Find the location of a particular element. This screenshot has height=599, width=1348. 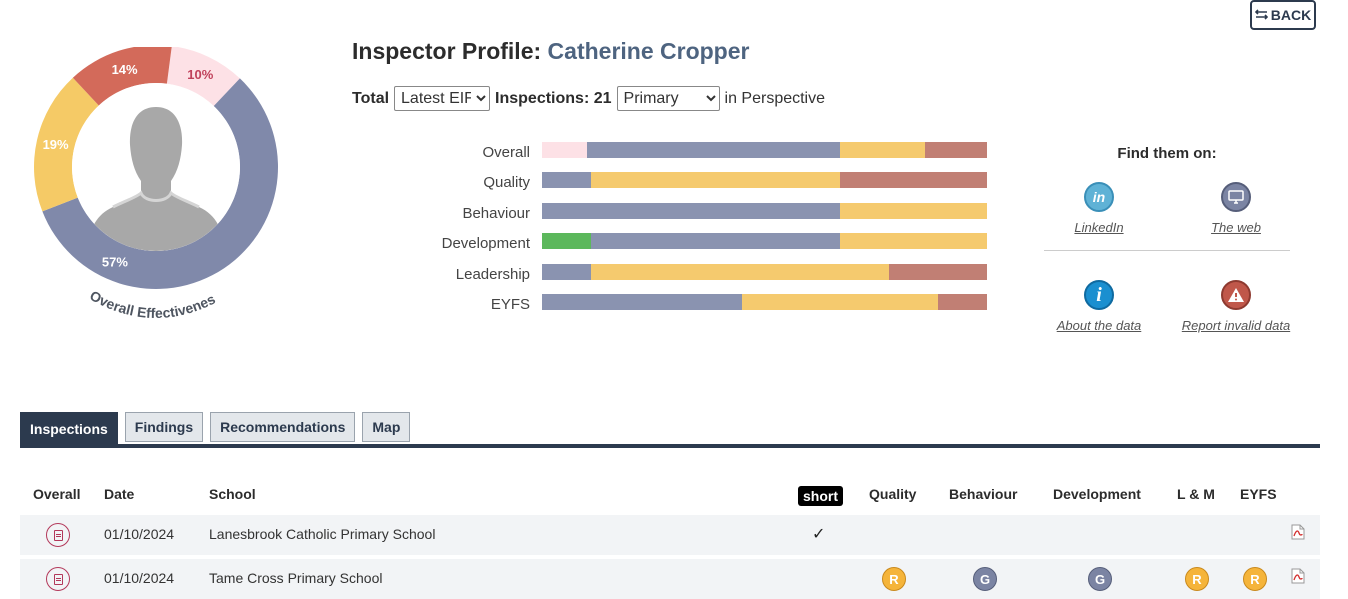

tab-underline is located at coordinates (670, 446).